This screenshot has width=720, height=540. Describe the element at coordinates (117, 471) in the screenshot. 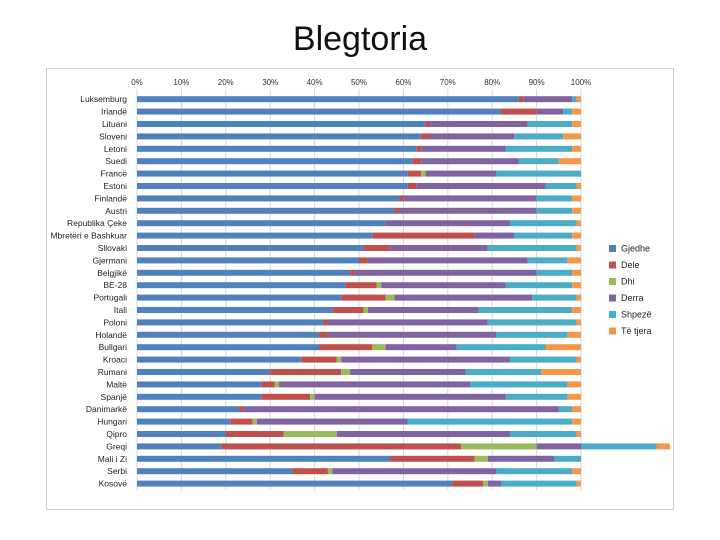

I see `category-label: Serbi` at that location.